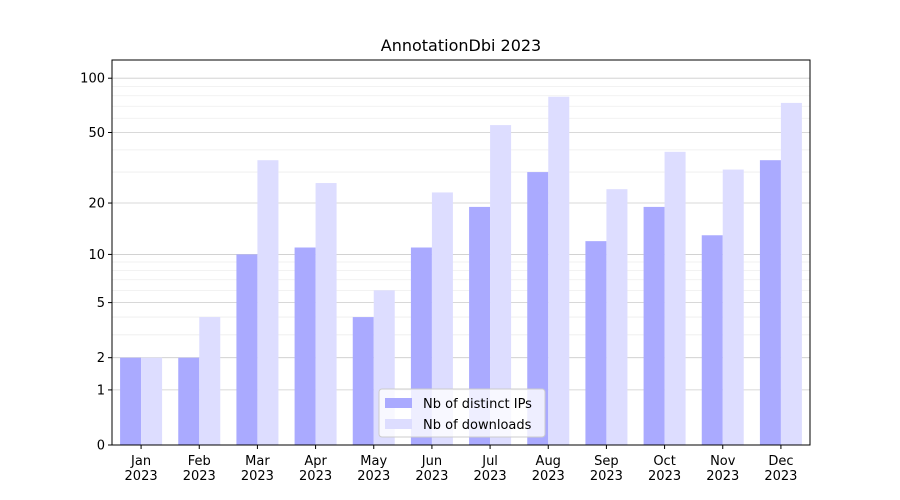 The height and width of the screenshot is (500, 900). What do you see at coordinates (780, 461) in the screenshot?
I see `x-tick-label-line: Dec` at bounding box center [780, 461].